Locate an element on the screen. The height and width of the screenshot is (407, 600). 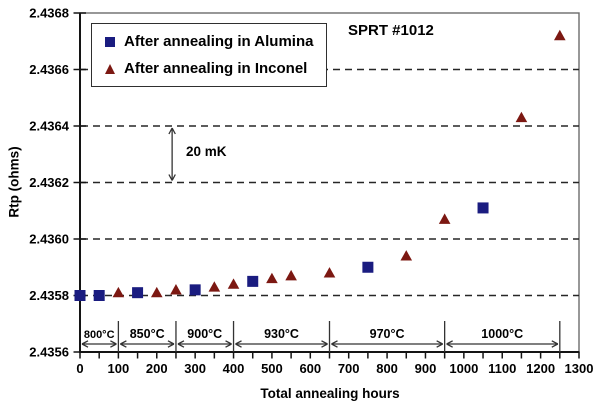
alumina-square-marker-icon is located at coordinates (110, 41).